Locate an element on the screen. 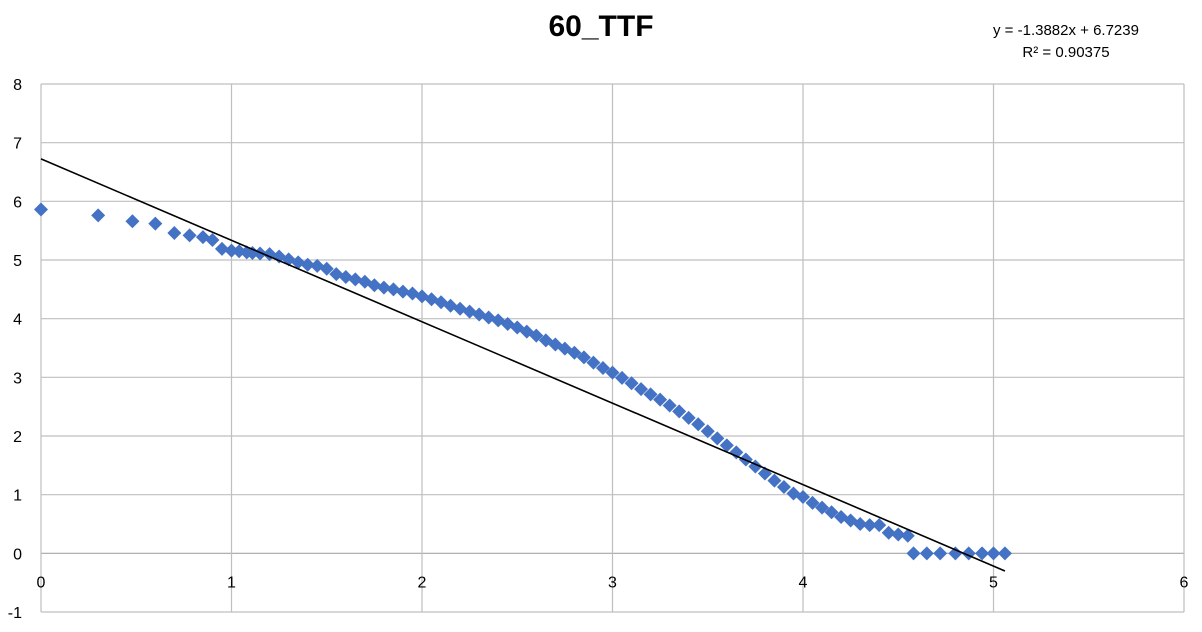 The image size is (1202, 632). trendline-equation: y = -1.3882x + 6.7239 is located at coordinates (1066, 30).